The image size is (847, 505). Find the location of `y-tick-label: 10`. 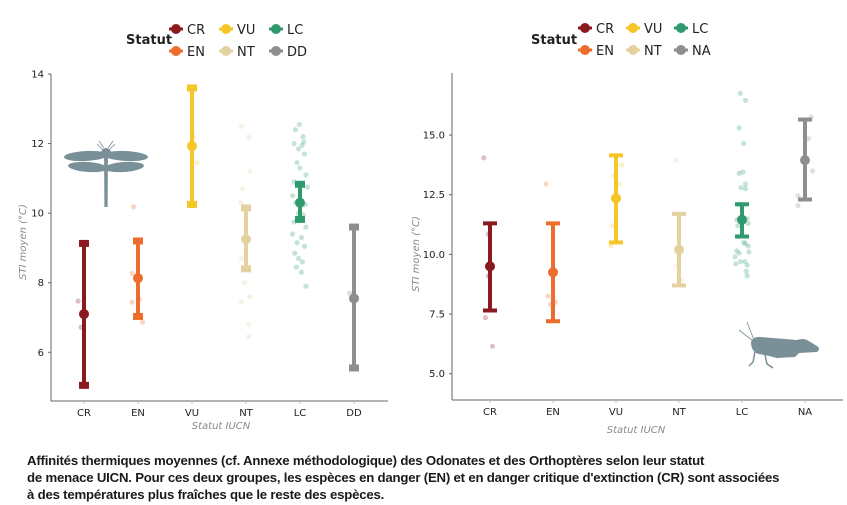

y-tick-label: 10 is located at coordinates (37, 214).